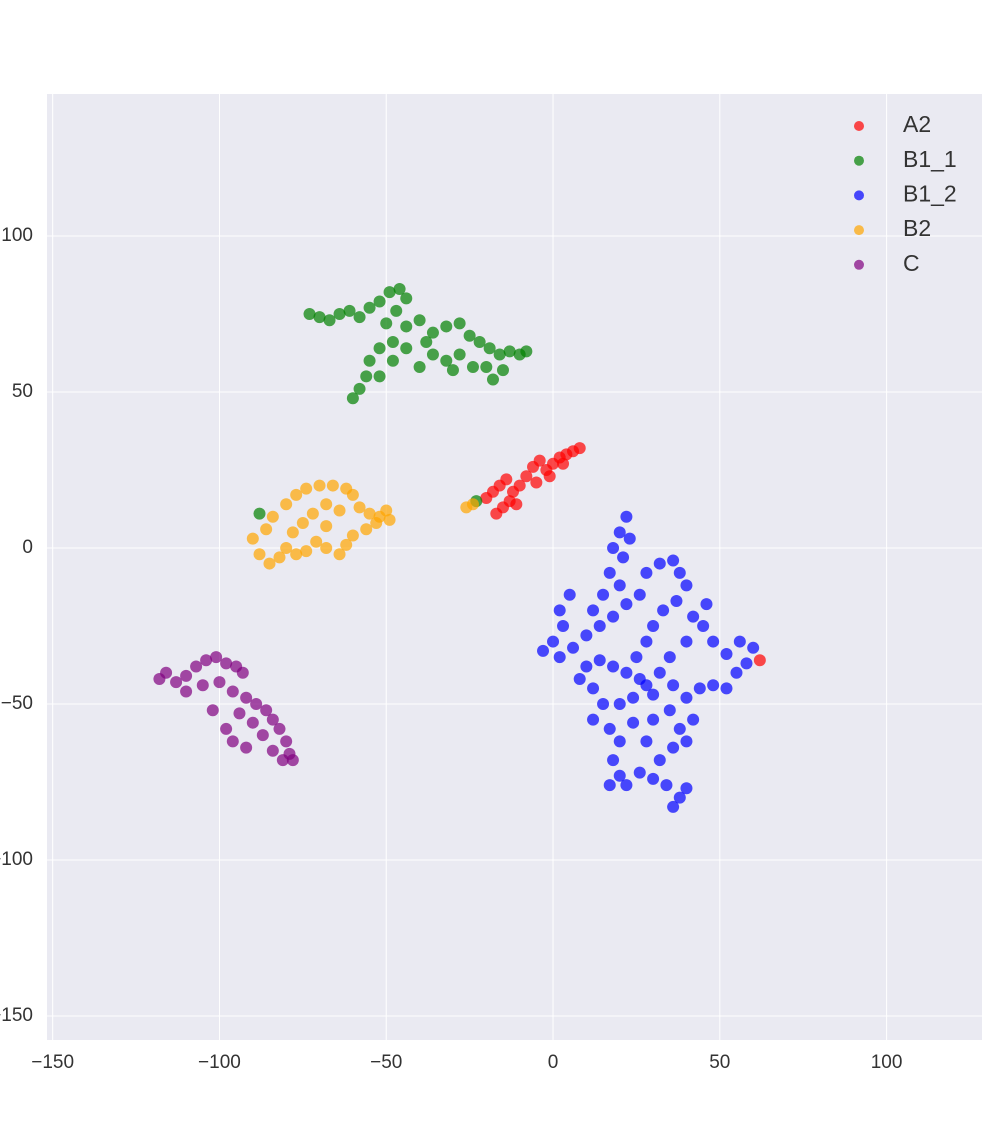  Describe the element at coordinates (917, 228) in the screenshot. I see `legend-label: B2` at that location.